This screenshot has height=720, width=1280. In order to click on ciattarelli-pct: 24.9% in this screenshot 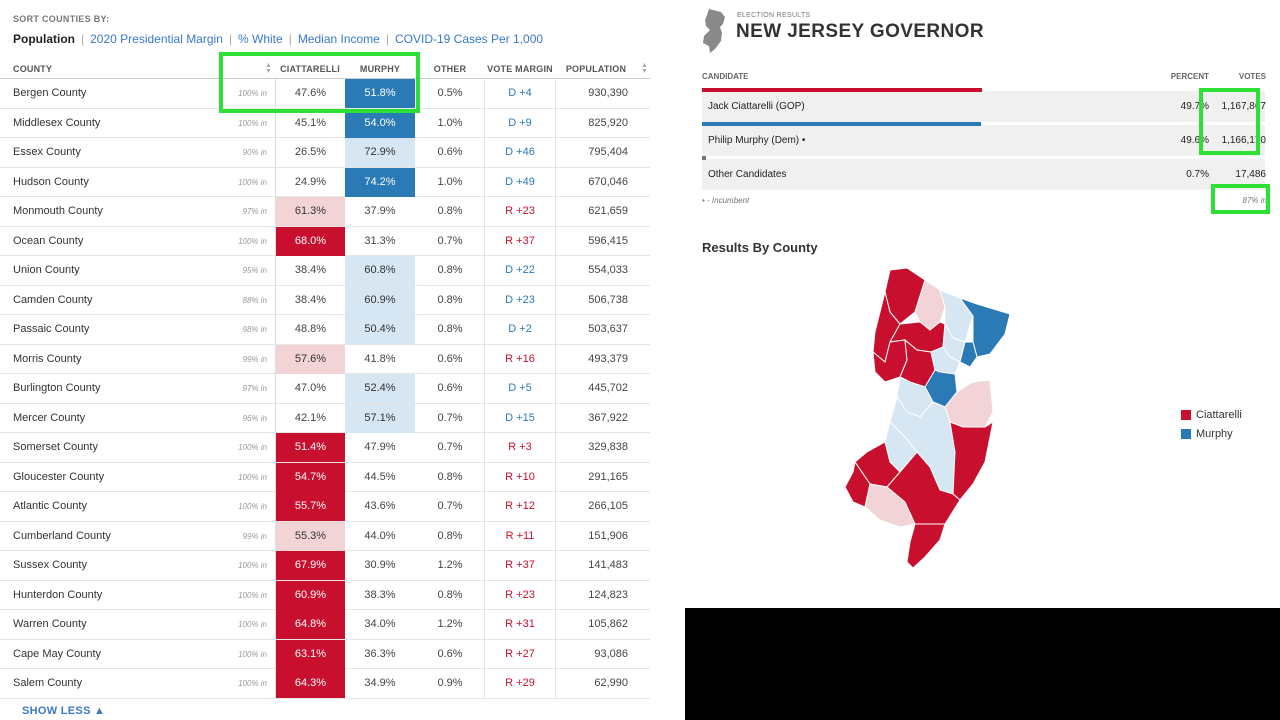, I will do `click(310, 182)`.